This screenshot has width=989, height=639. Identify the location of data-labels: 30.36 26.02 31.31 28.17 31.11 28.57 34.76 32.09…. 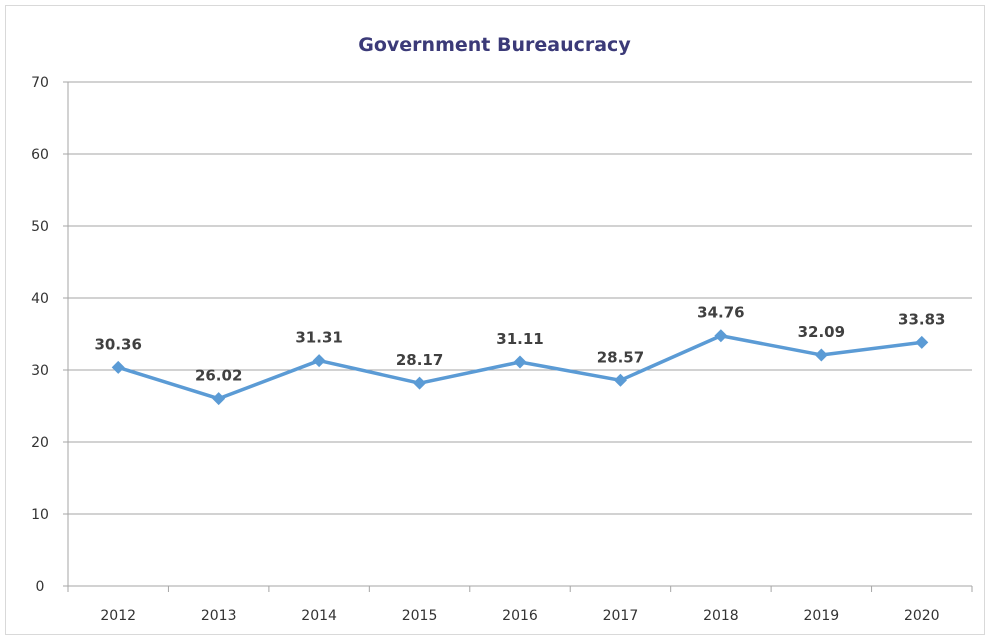
(519, 344).